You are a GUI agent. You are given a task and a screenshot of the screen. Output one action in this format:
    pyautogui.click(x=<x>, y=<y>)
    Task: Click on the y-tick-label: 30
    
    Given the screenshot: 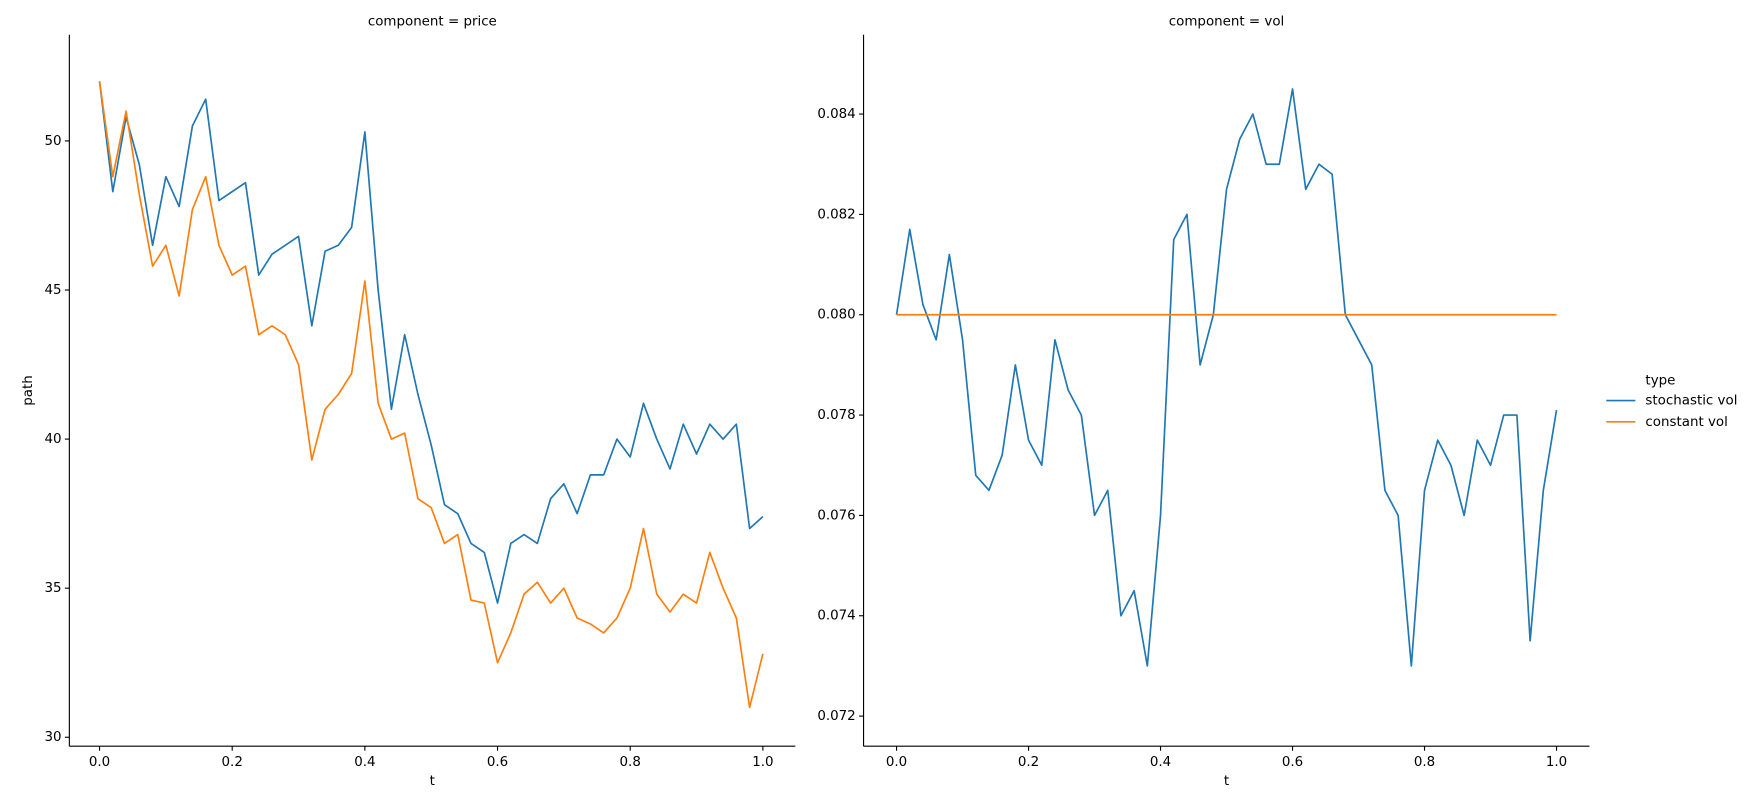 What is the action you would take?
    pyautogui.click(x=52, y=737)
    